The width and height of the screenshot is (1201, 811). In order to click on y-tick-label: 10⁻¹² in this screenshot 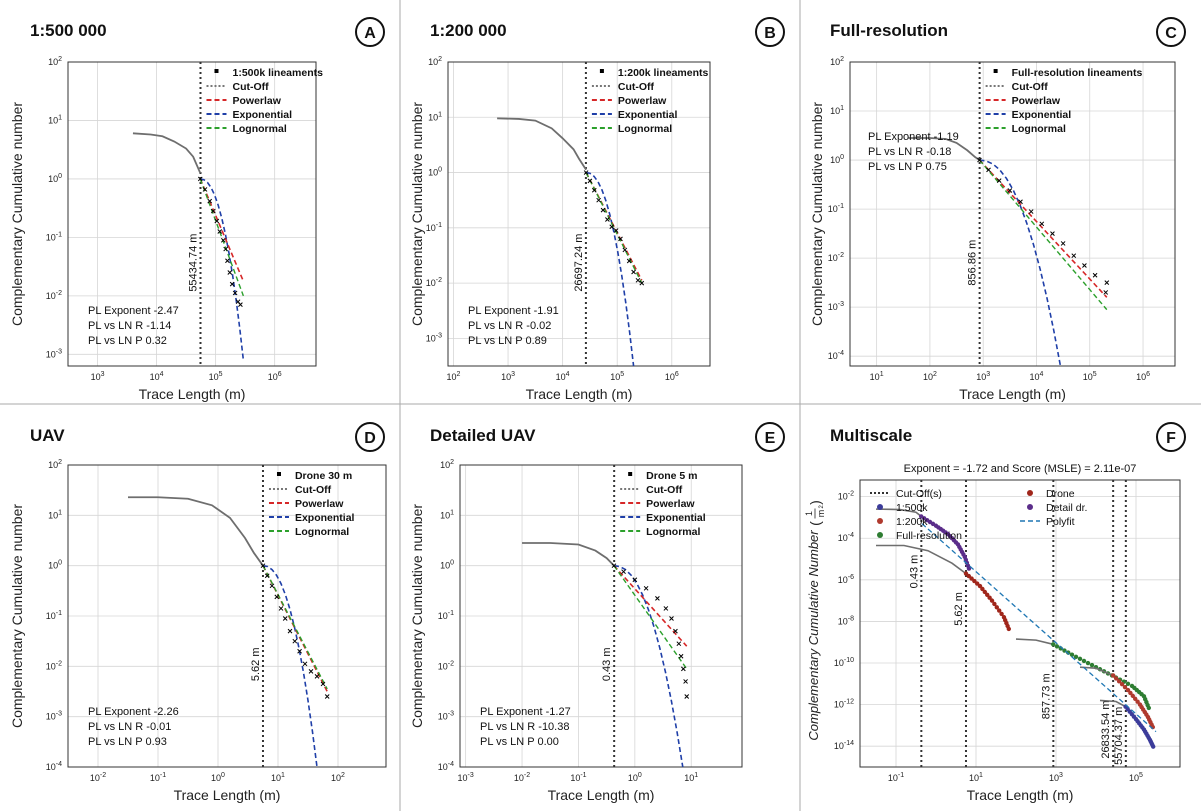, I will do `click(844, 704)`.